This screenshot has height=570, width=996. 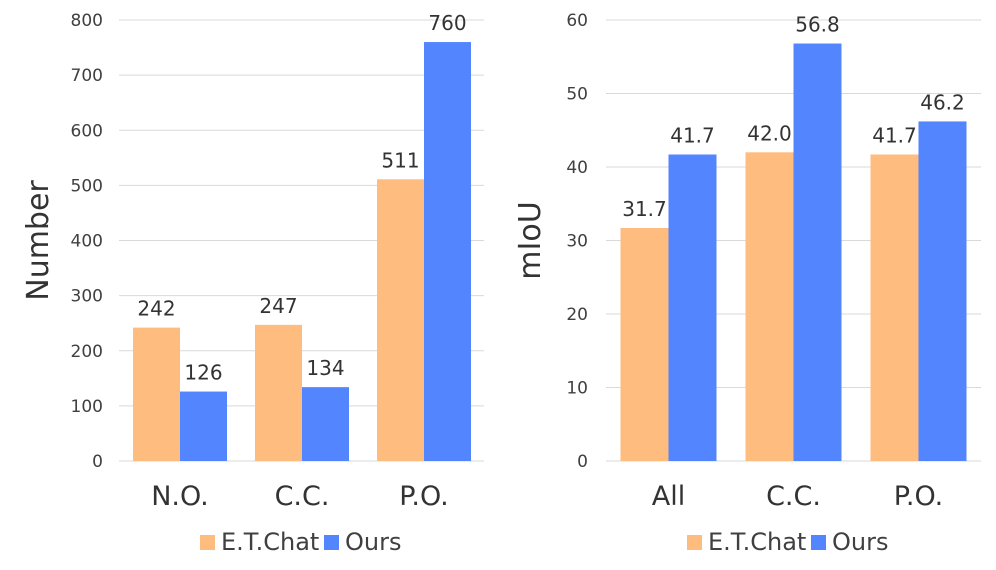 What do you see at coordinates (87, 131) in the screenshot?
I see `y-tick-label: 600` at bounding box center [87, 131].